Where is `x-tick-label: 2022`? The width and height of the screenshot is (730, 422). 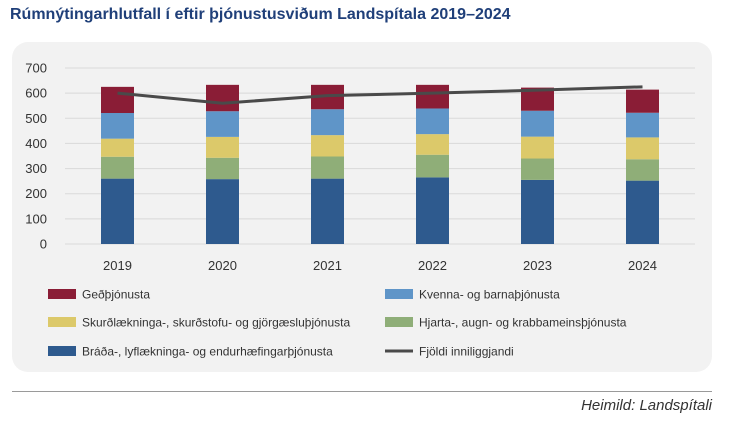
x-tick-label: 2022 is located at coordinates (432, 265).